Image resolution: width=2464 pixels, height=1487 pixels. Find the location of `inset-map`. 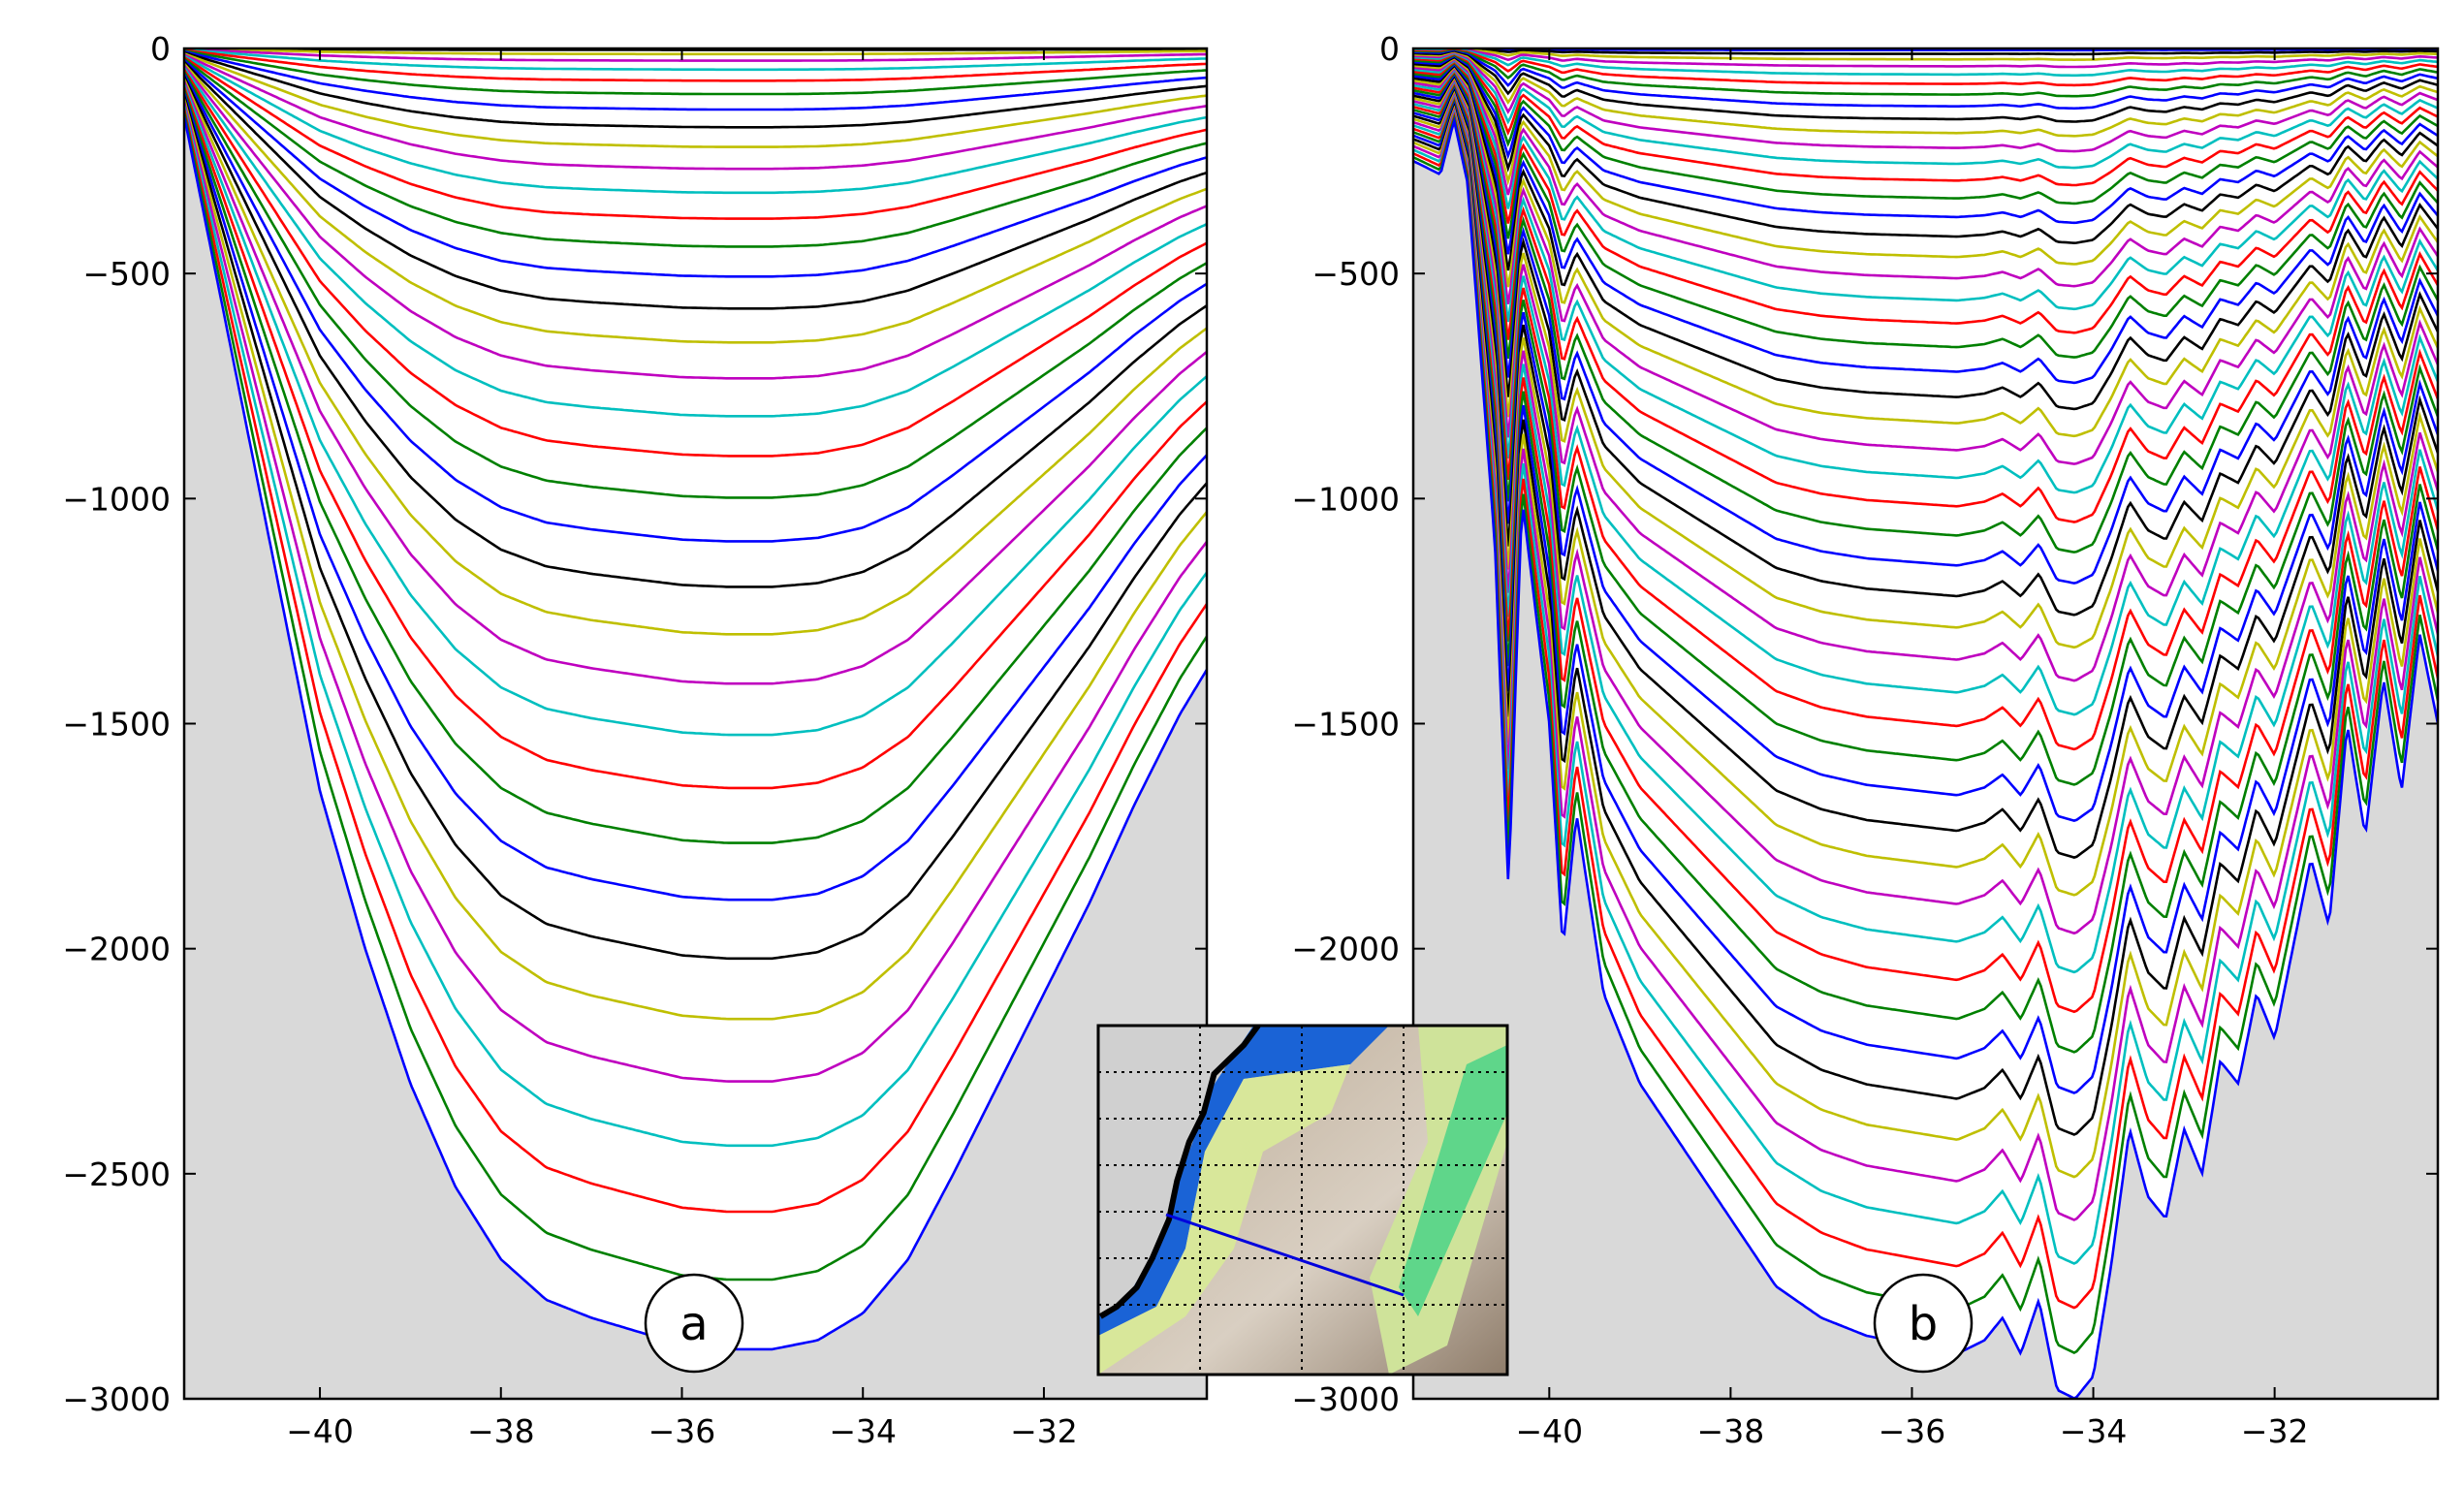

inset-map is located at coordinates (1302, 1200).